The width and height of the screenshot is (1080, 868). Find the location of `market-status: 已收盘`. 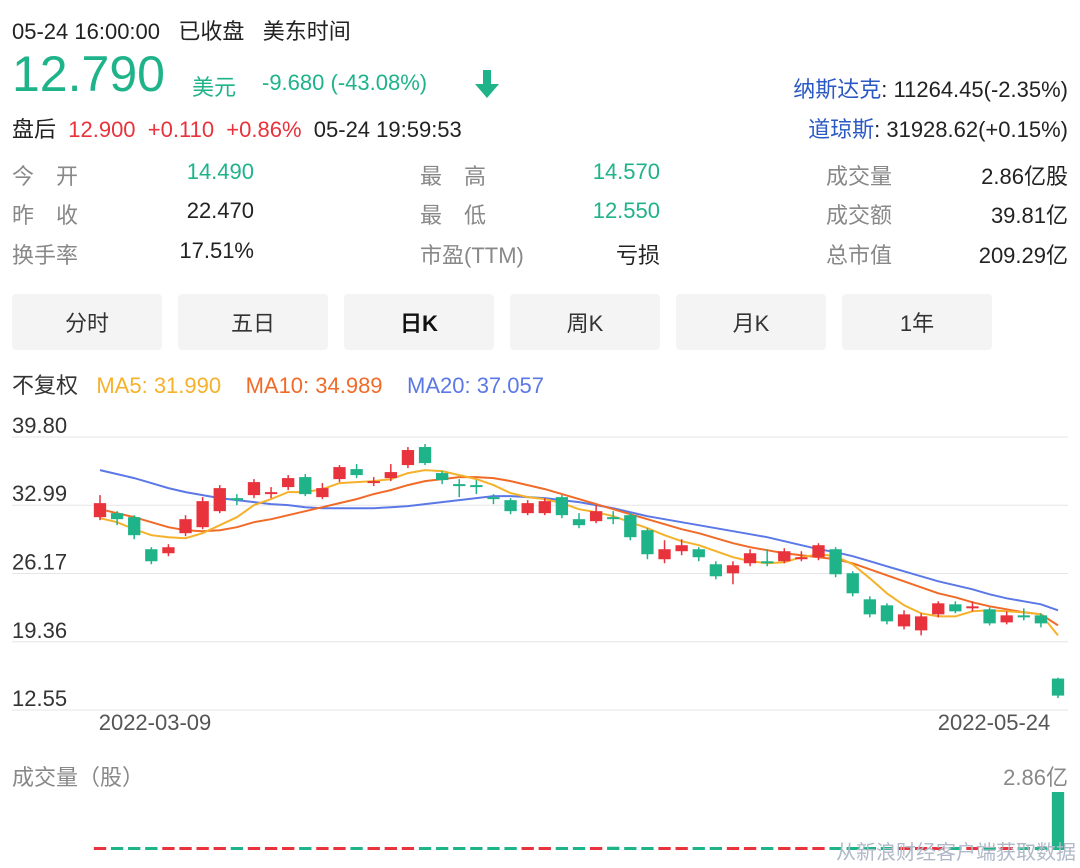

market-status: 已收盘 is located at coordinates (211, 31).